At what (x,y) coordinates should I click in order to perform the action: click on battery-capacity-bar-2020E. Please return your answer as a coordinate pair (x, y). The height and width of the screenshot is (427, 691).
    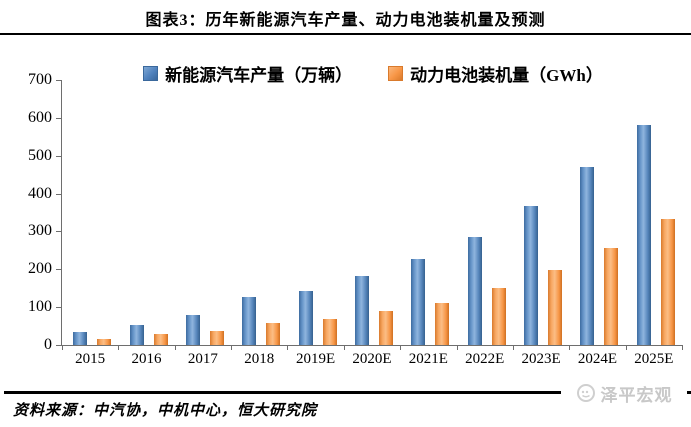
    Looking at the image, I should click on (386, 328).